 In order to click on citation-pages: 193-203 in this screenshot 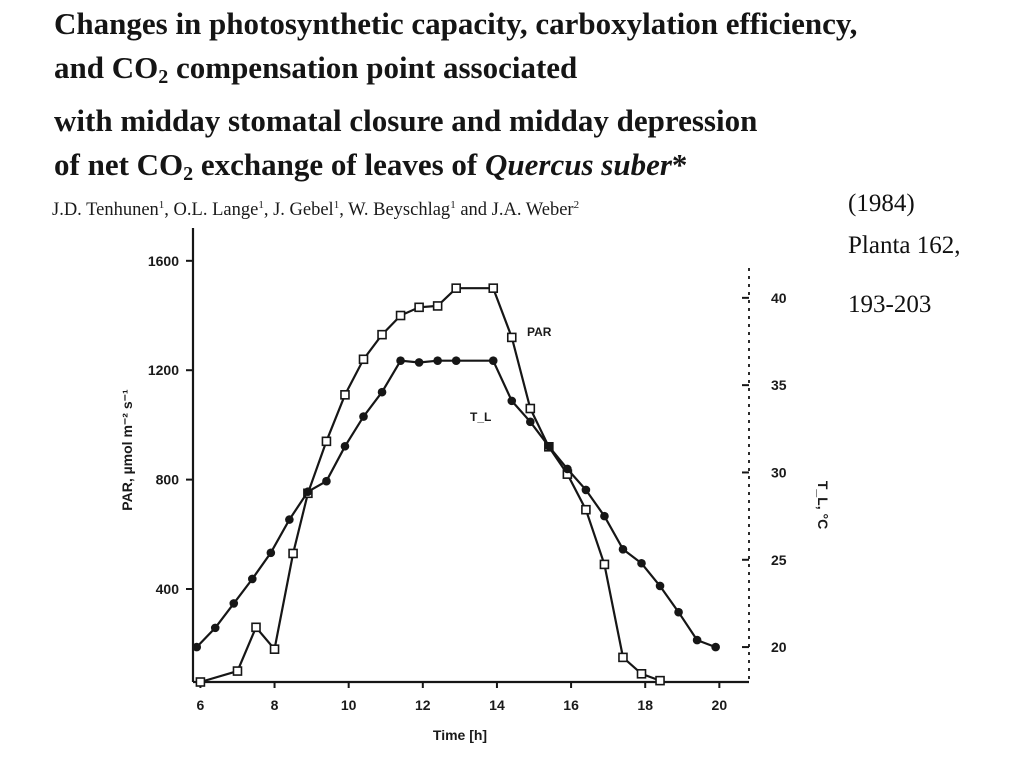, I will do `click(890, 304)`.